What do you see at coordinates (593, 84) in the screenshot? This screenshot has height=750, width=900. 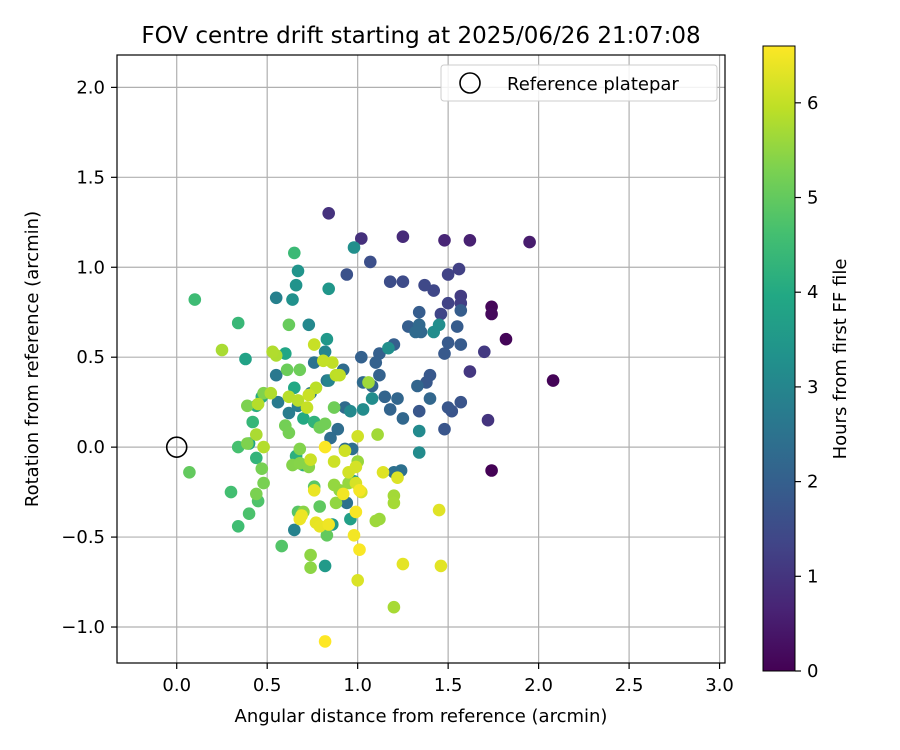 I see `legend-reference-label: Reference platepar` at bounding box center [593, 84].